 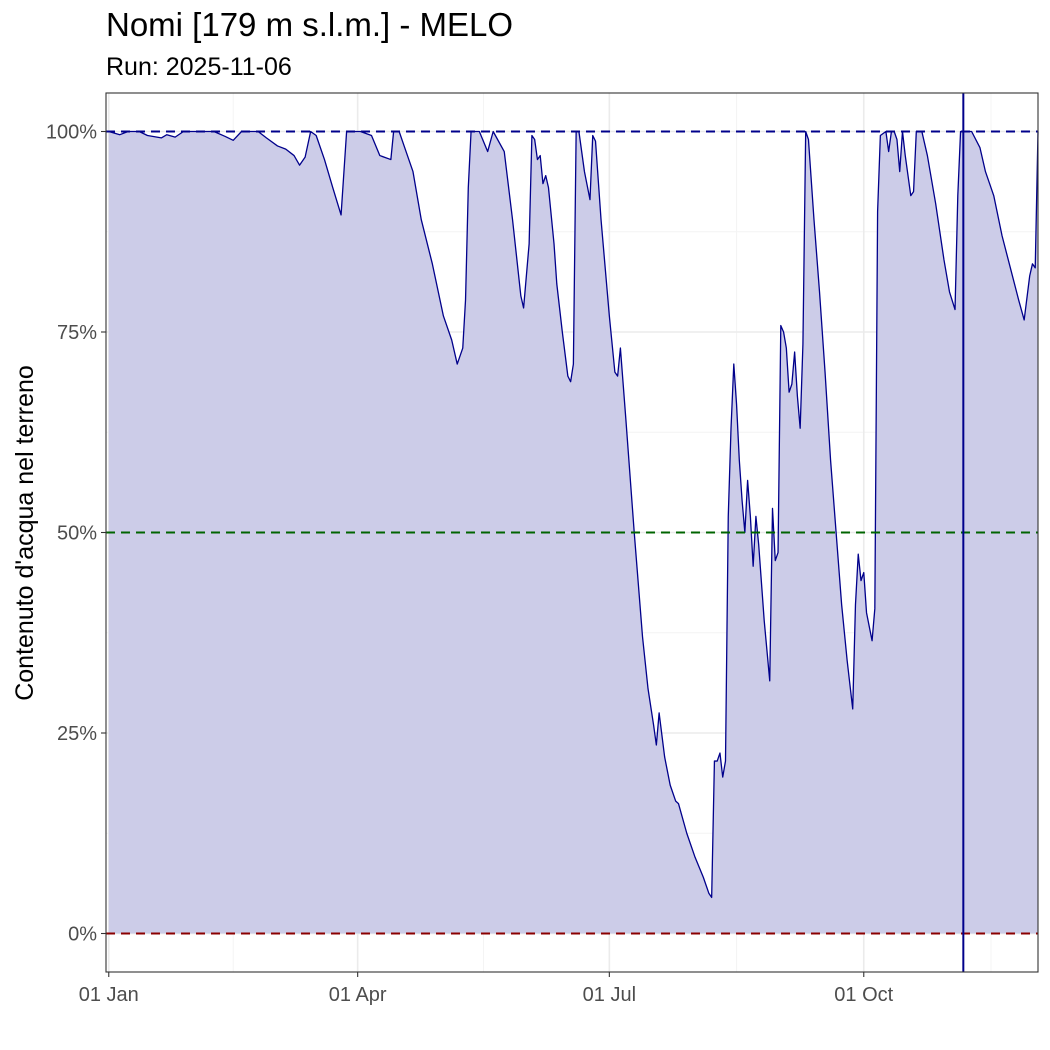 I want to click on chart-subtitle: Run: 2025-11-06, so click(x=199, y=67).